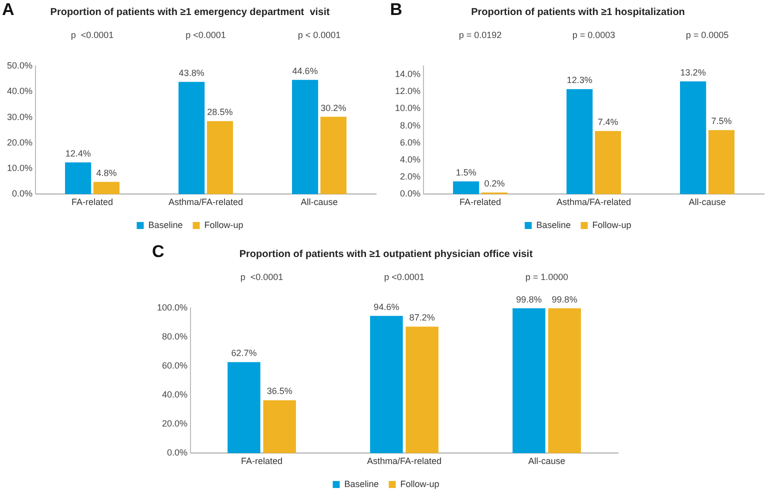 This screenshot has height=499, width=776. I want to click on text: p = 0.0192, so click(480, 35).